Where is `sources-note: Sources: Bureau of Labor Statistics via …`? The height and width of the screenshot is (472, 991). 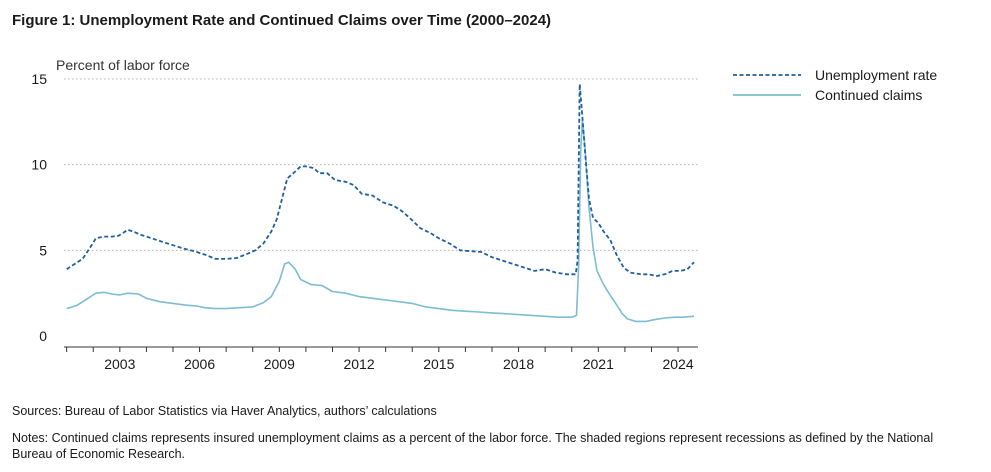 sources-note: Sources: Bureau of Labor Statistics via … is located at coordinates (224, 411).